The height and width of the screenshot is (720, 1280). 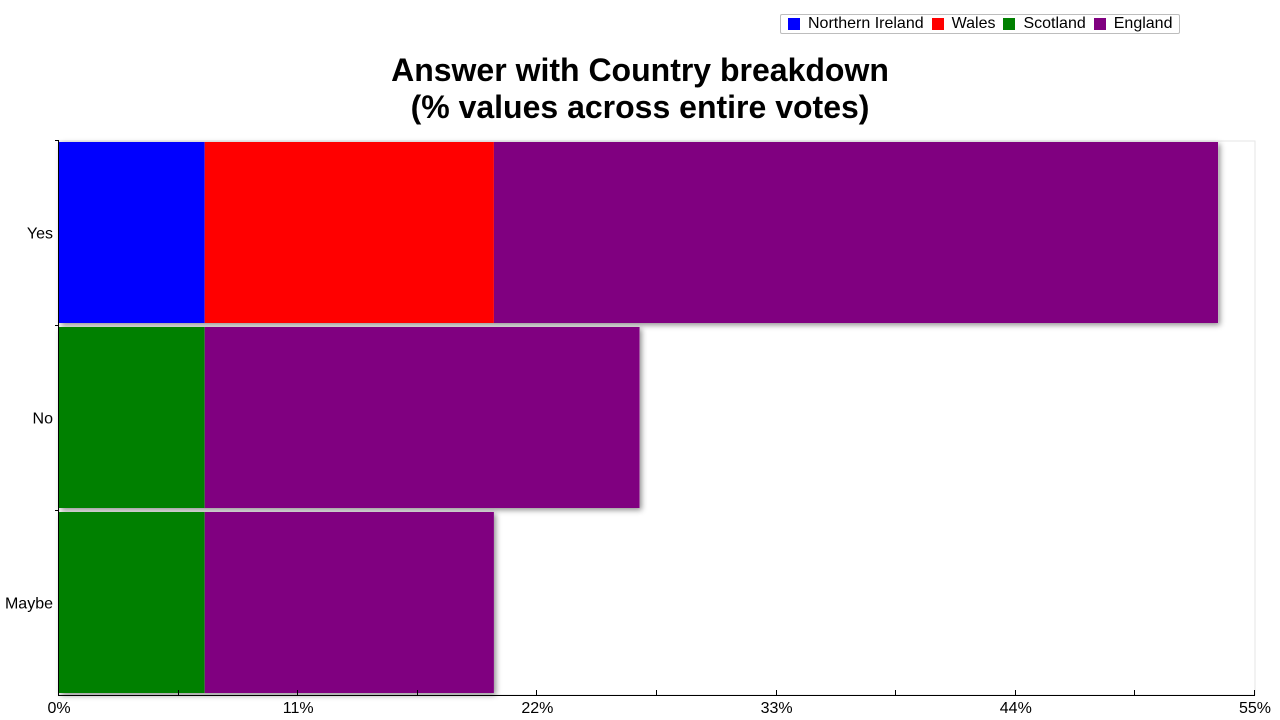 I want to click on legend-item: Scotland, so click(x=1044, y=24).